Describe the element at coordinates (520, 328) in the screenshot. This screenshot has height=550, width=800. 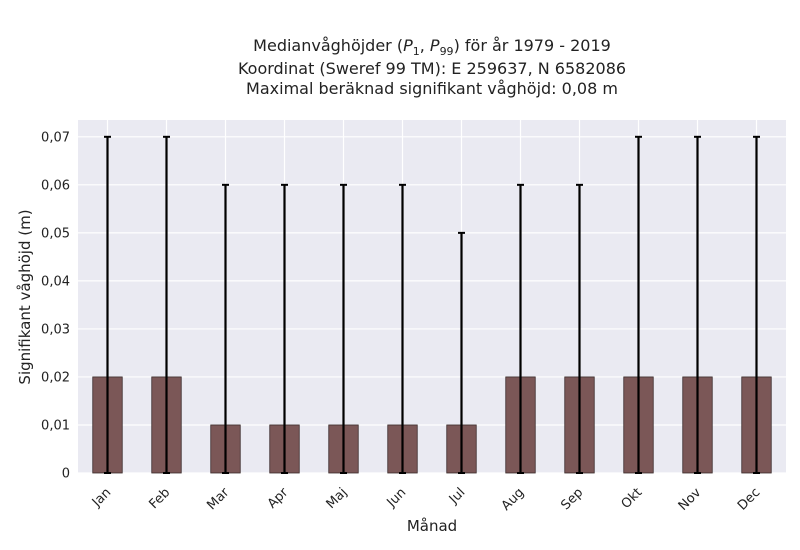
I see `error-bar-aug` at that location.